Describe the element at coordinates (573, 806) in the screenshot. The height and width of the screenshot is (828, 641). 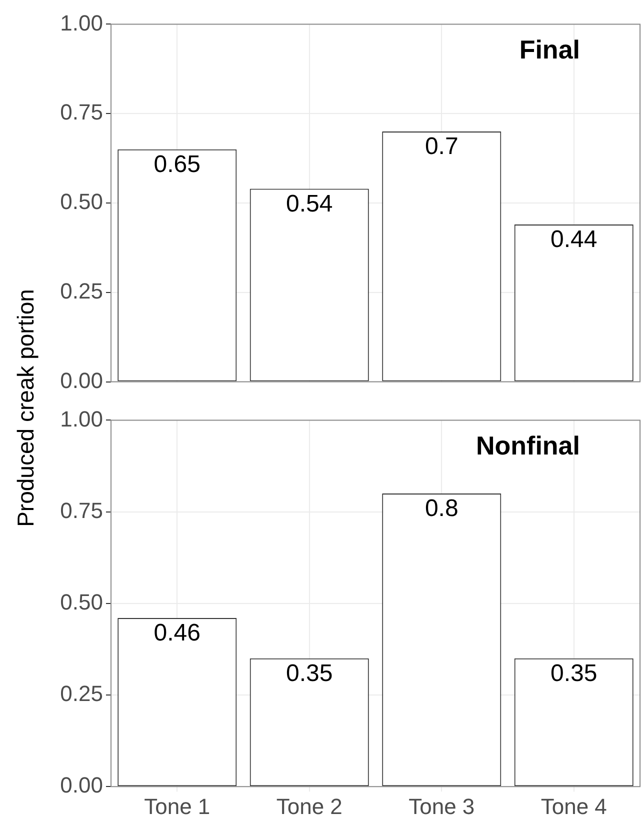
I see `x-tick-label: Tone 4` at that location.